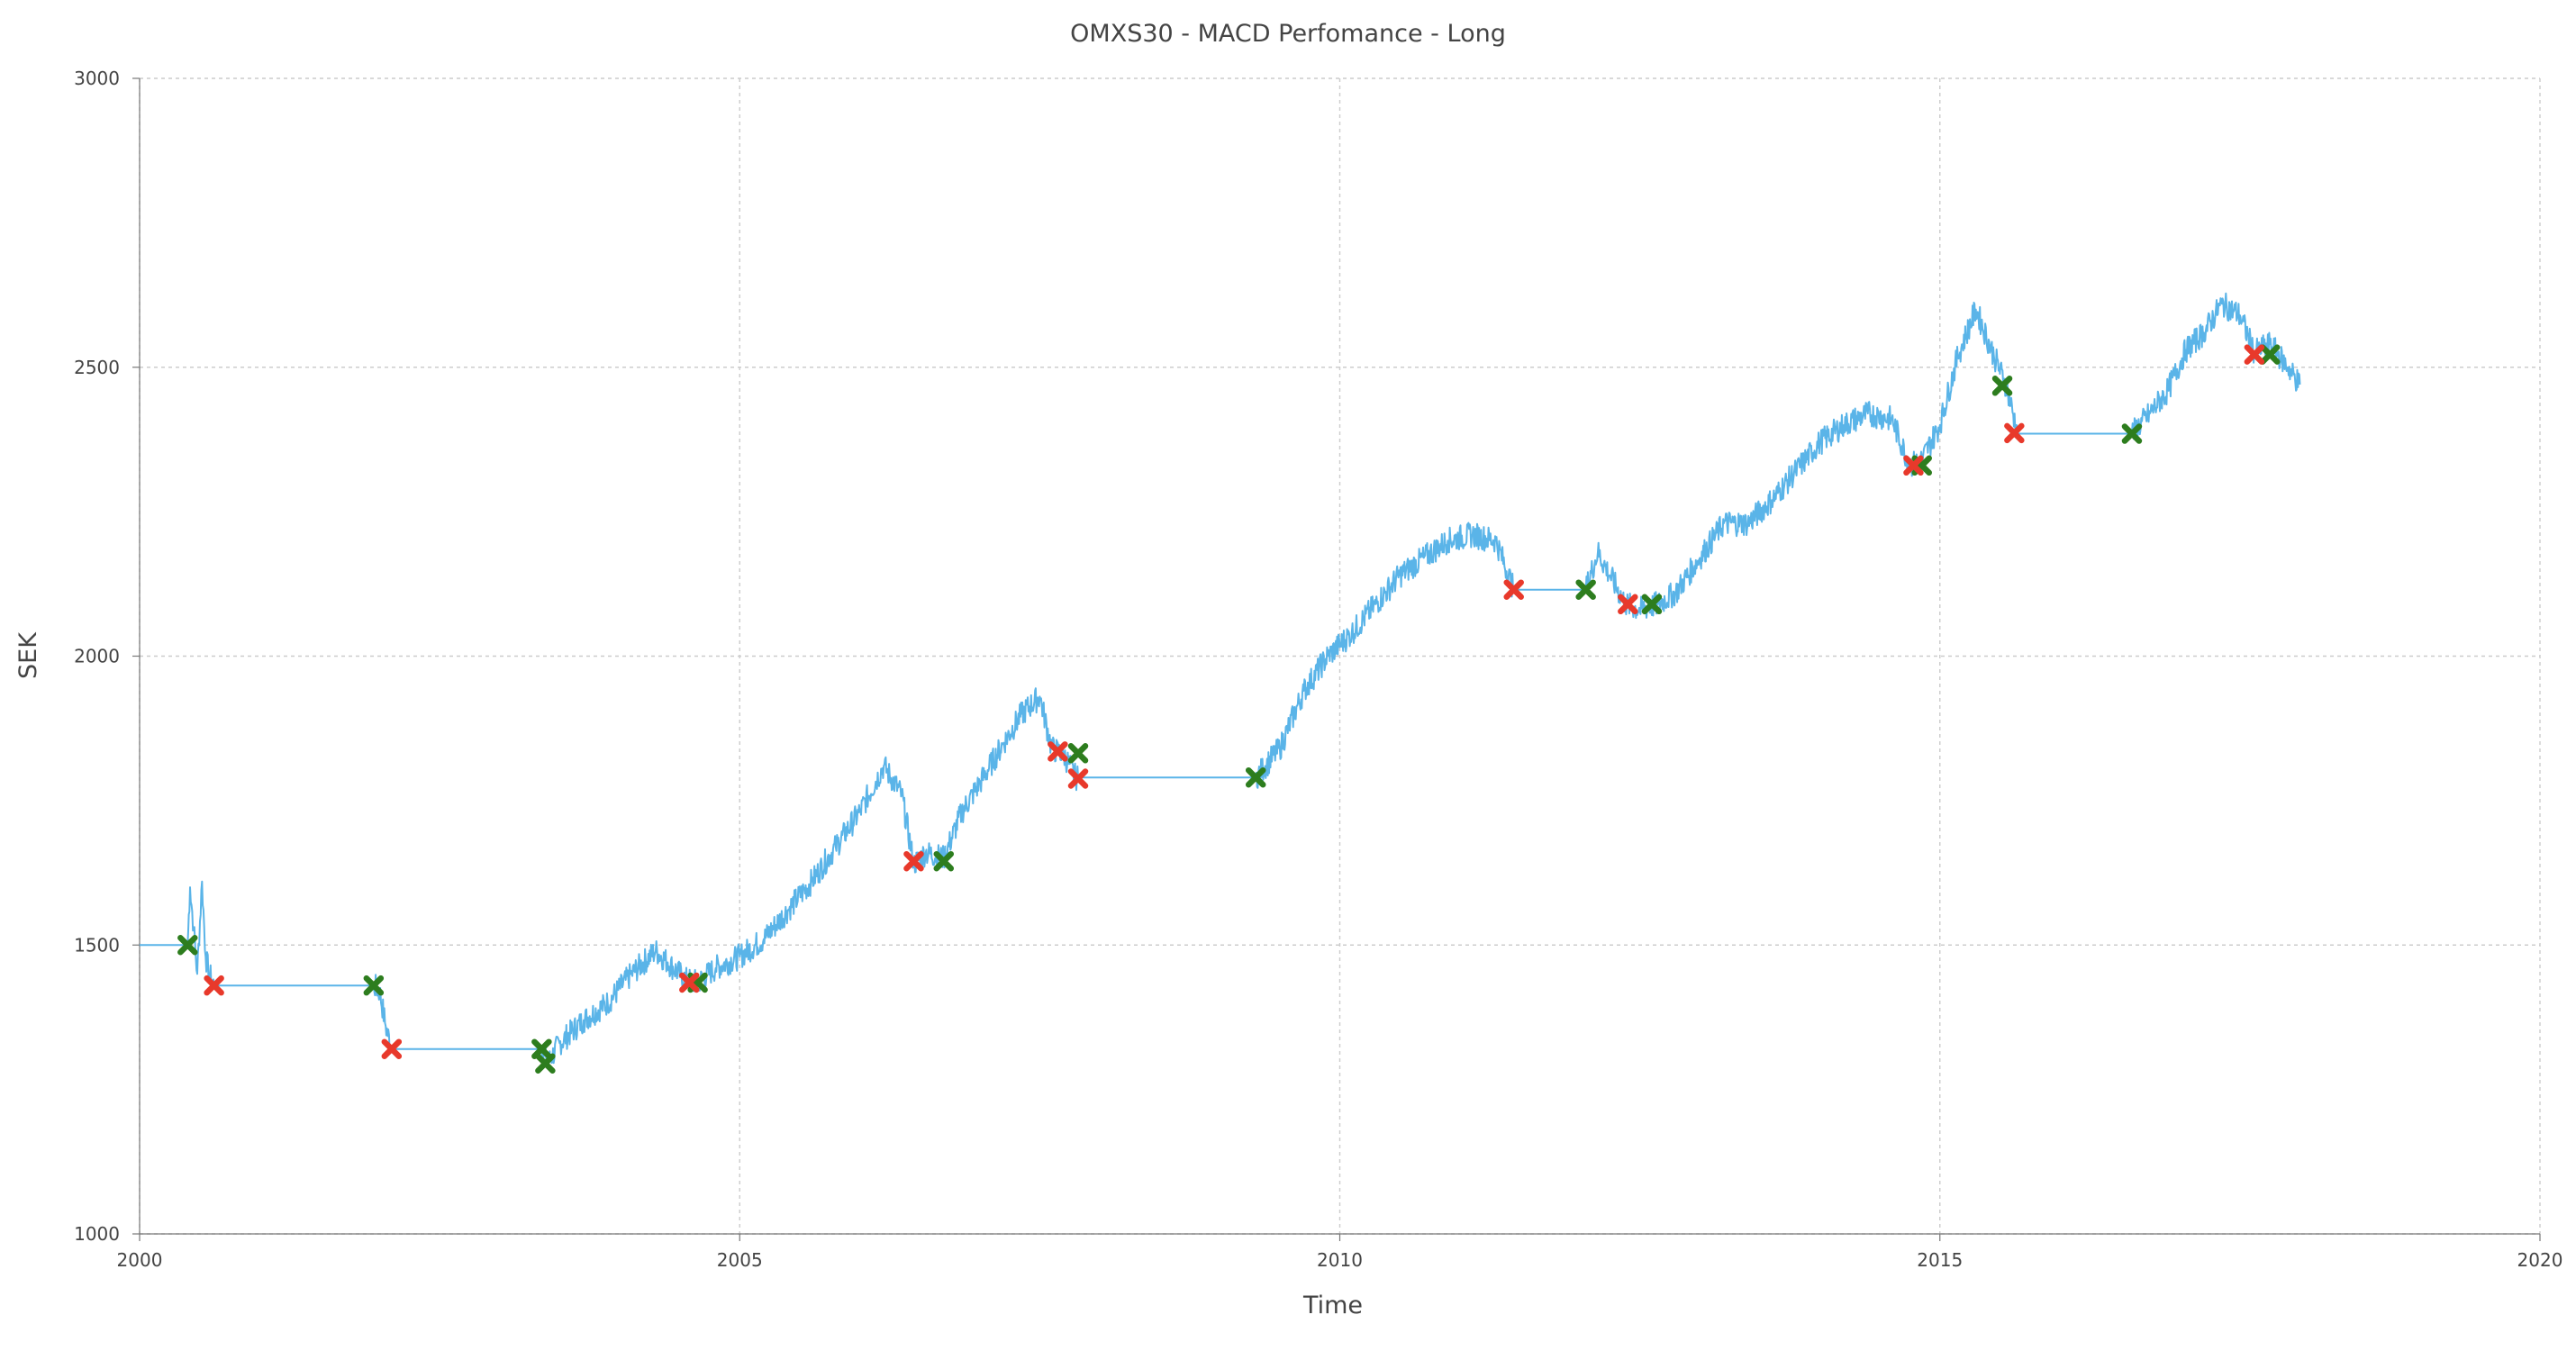  Describe the element at coordinates (2540, 1260) in the screenshot. I see `x-tick-label: 2020` at that location.